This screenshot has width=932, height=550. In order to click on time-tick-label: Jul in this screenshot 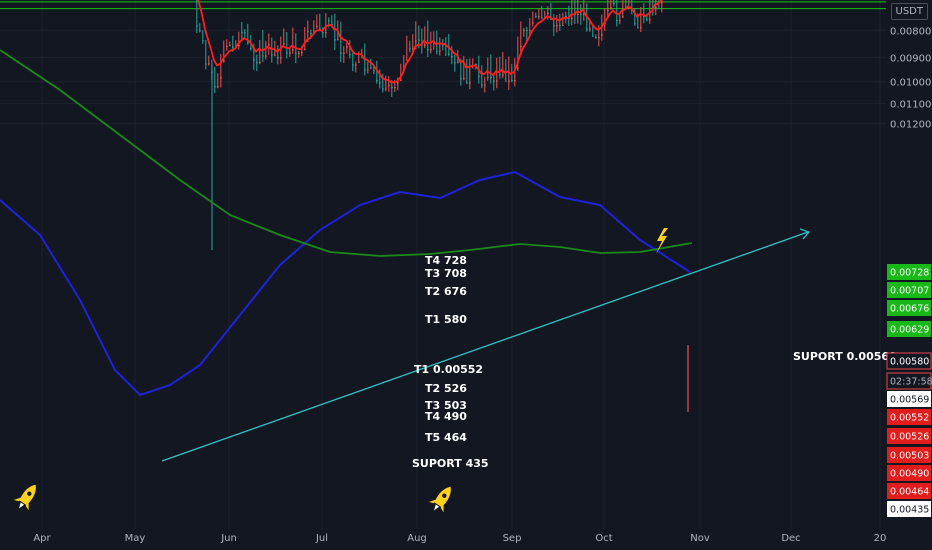, I will do `click(321, 538)`.